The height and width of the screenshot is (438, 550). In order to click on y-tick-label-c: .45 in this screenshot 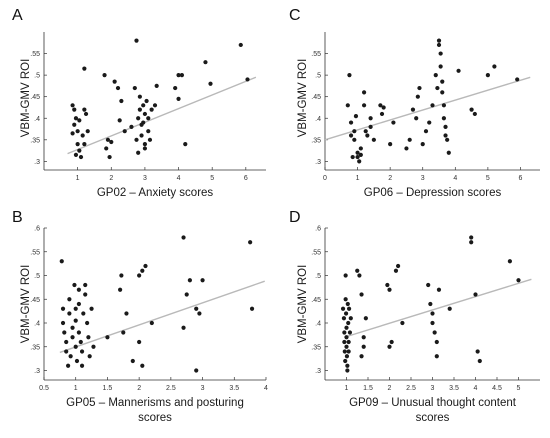, I will do `click(316, 97)`.